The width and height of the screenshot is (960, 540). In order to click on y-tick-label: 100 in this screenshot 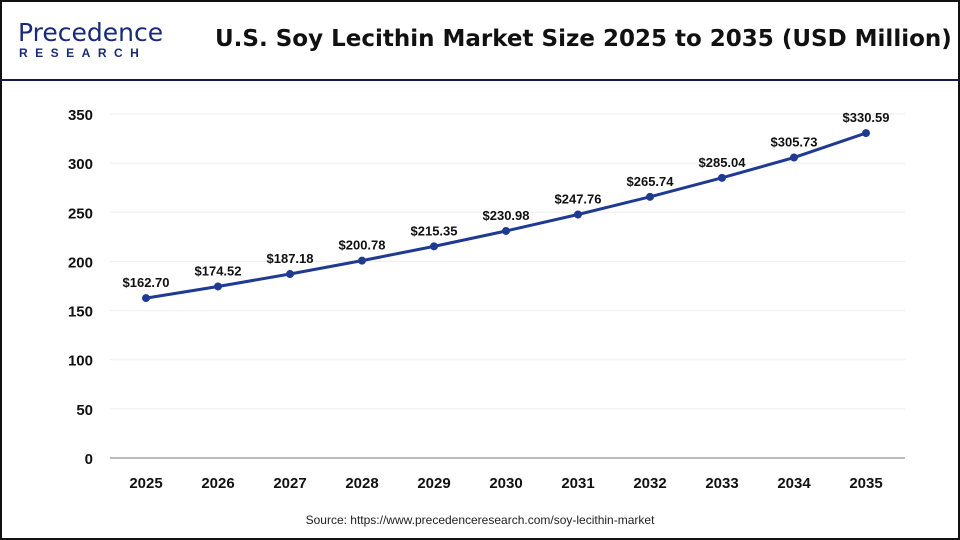, I will do `click(80, 361)`.